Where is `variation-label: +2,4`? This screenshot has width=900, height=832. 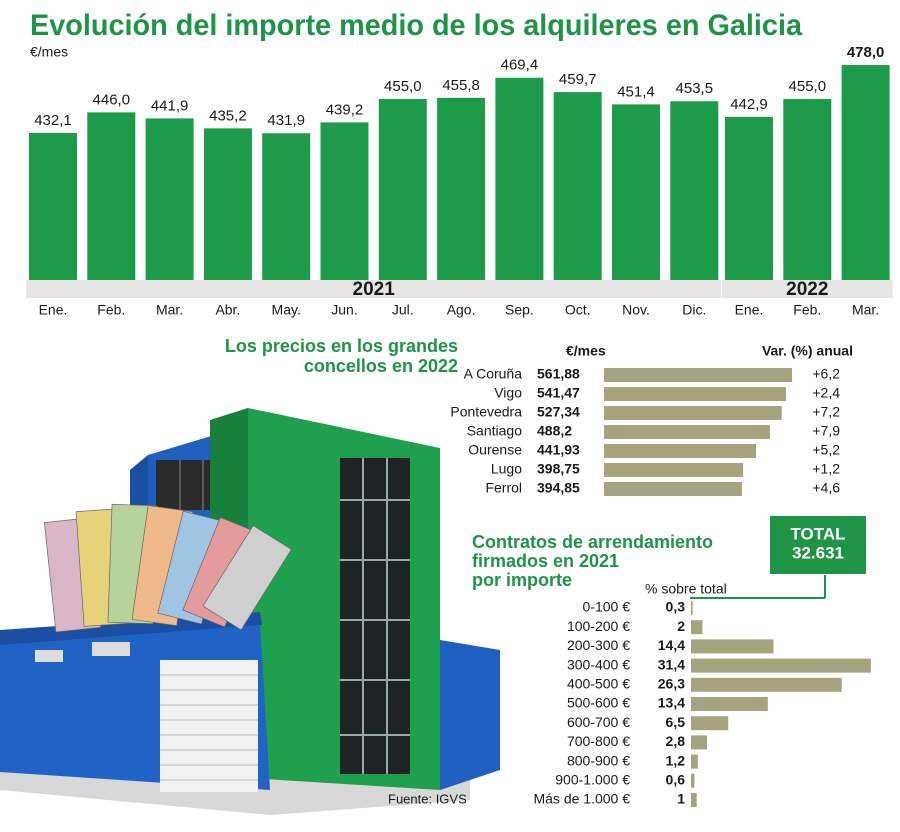
variation-label: +2,4 is located at coordinates (826, 393).